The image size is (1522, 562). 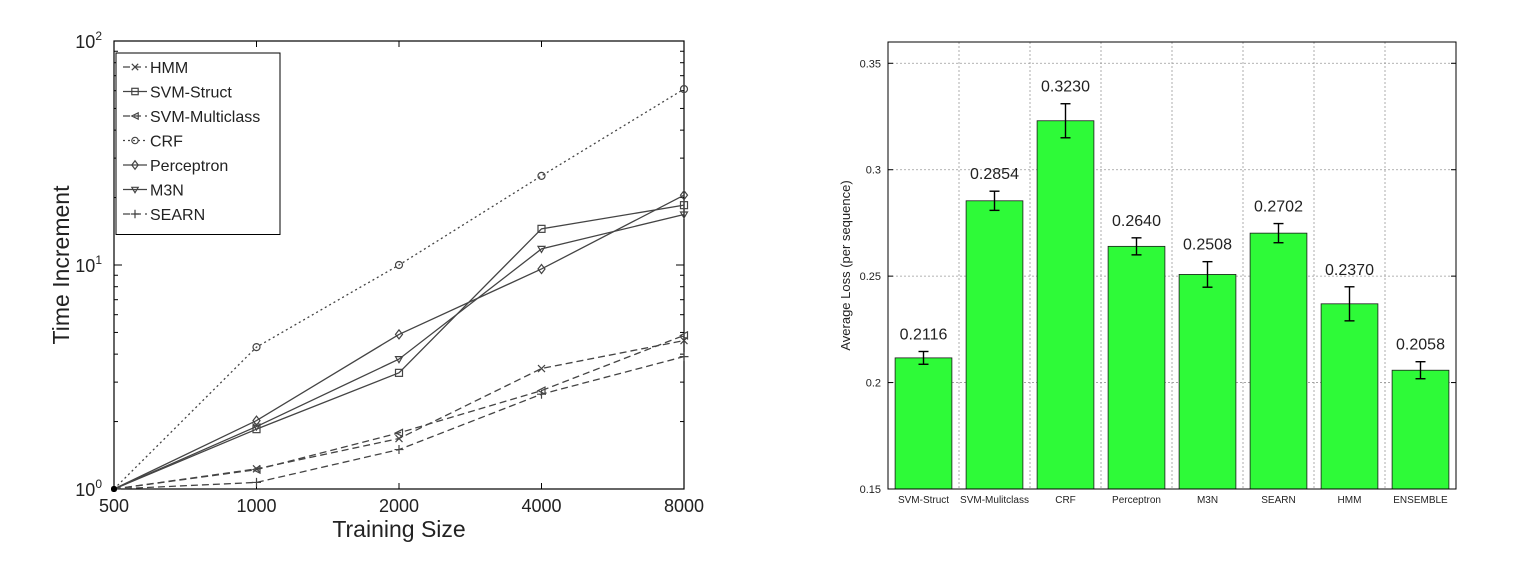 I want to click on x-tick-label: 2000, so click(x=399, y=506).